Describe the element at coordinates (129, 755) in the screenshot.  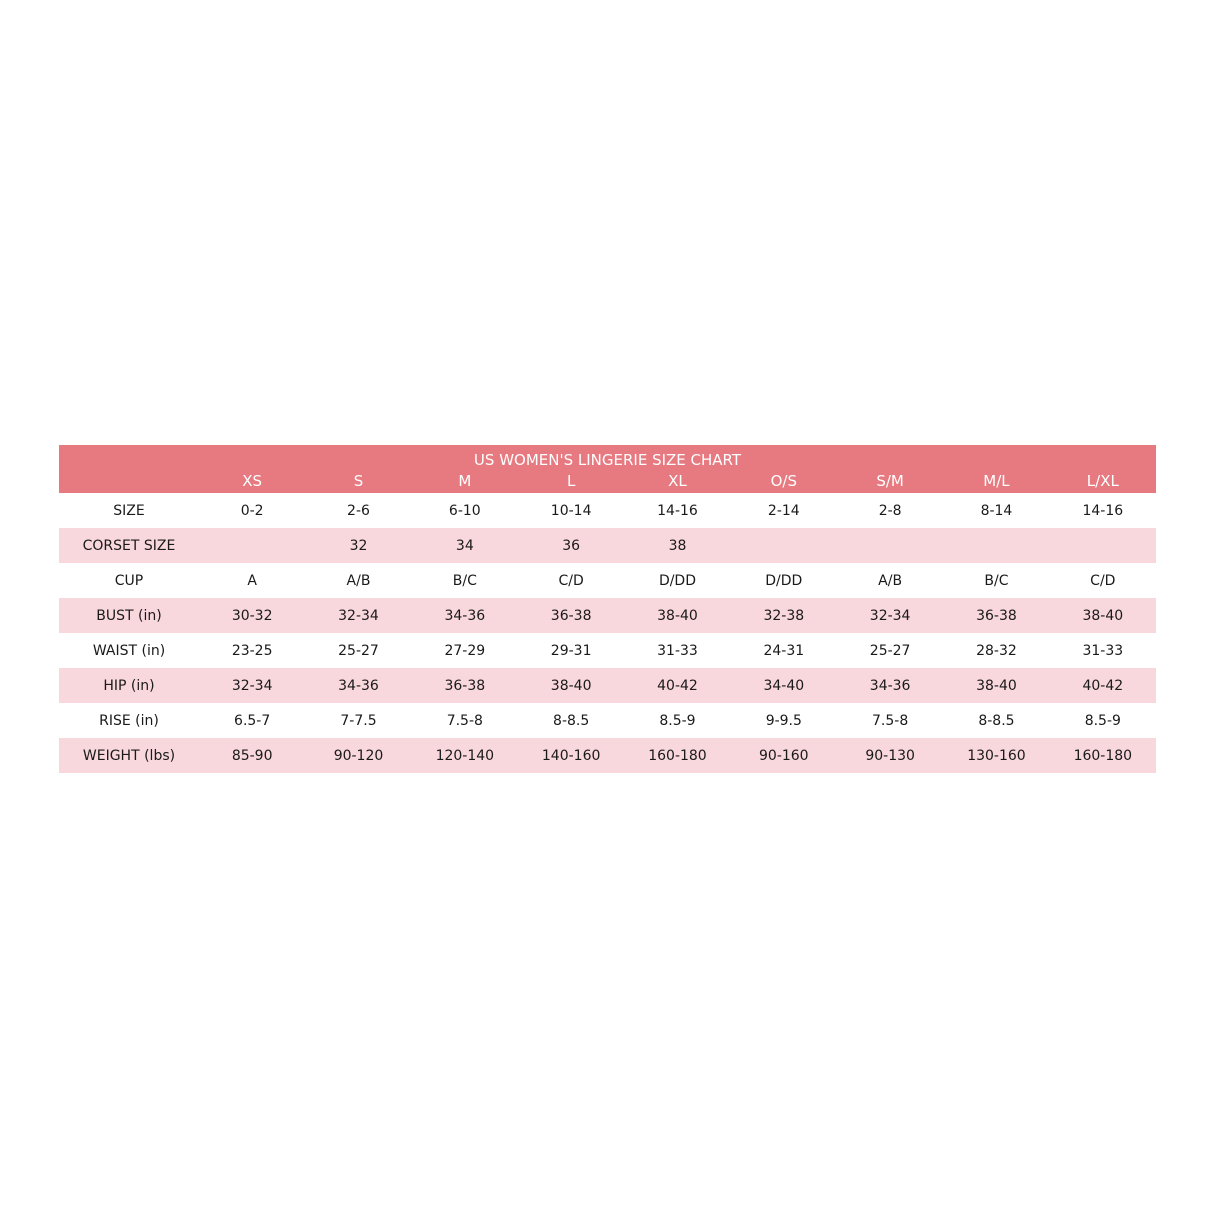
I see `row-label: WEIGHT (lbs)` at that location.